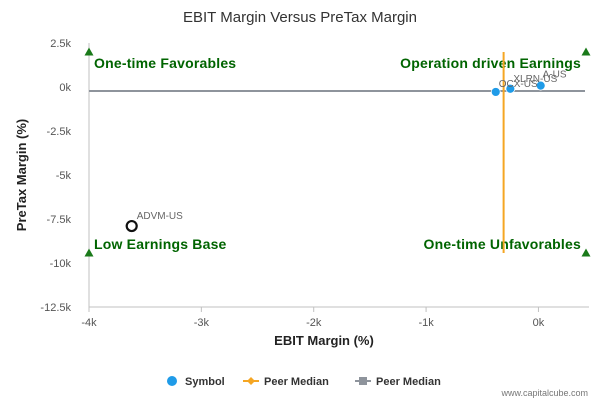 This screenshot has width=600, height=405. I want to click on legend-label-0: Symbol, so click(205, 382).